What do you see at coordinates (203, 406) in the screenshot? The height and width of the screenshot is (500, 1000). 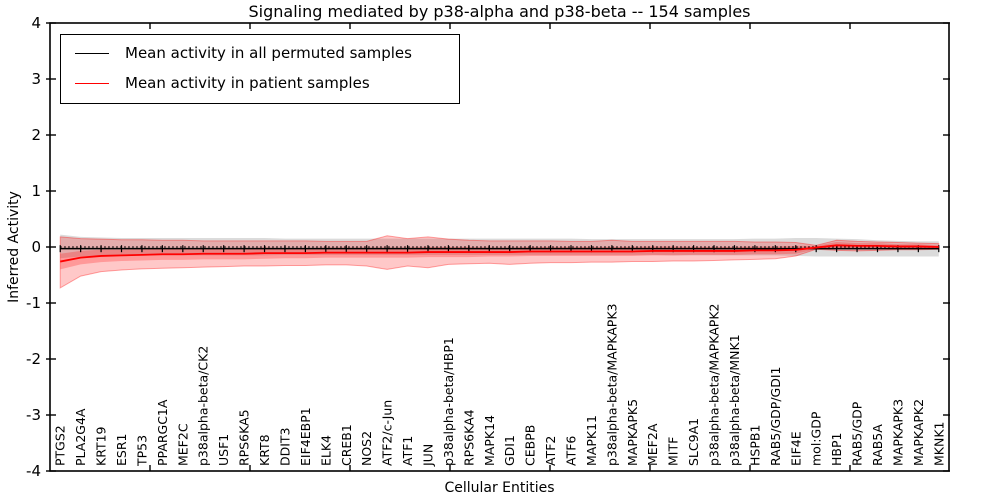 I see `x-category-label: p38alpha-beta/CK2` at bounding box center [203, 406].